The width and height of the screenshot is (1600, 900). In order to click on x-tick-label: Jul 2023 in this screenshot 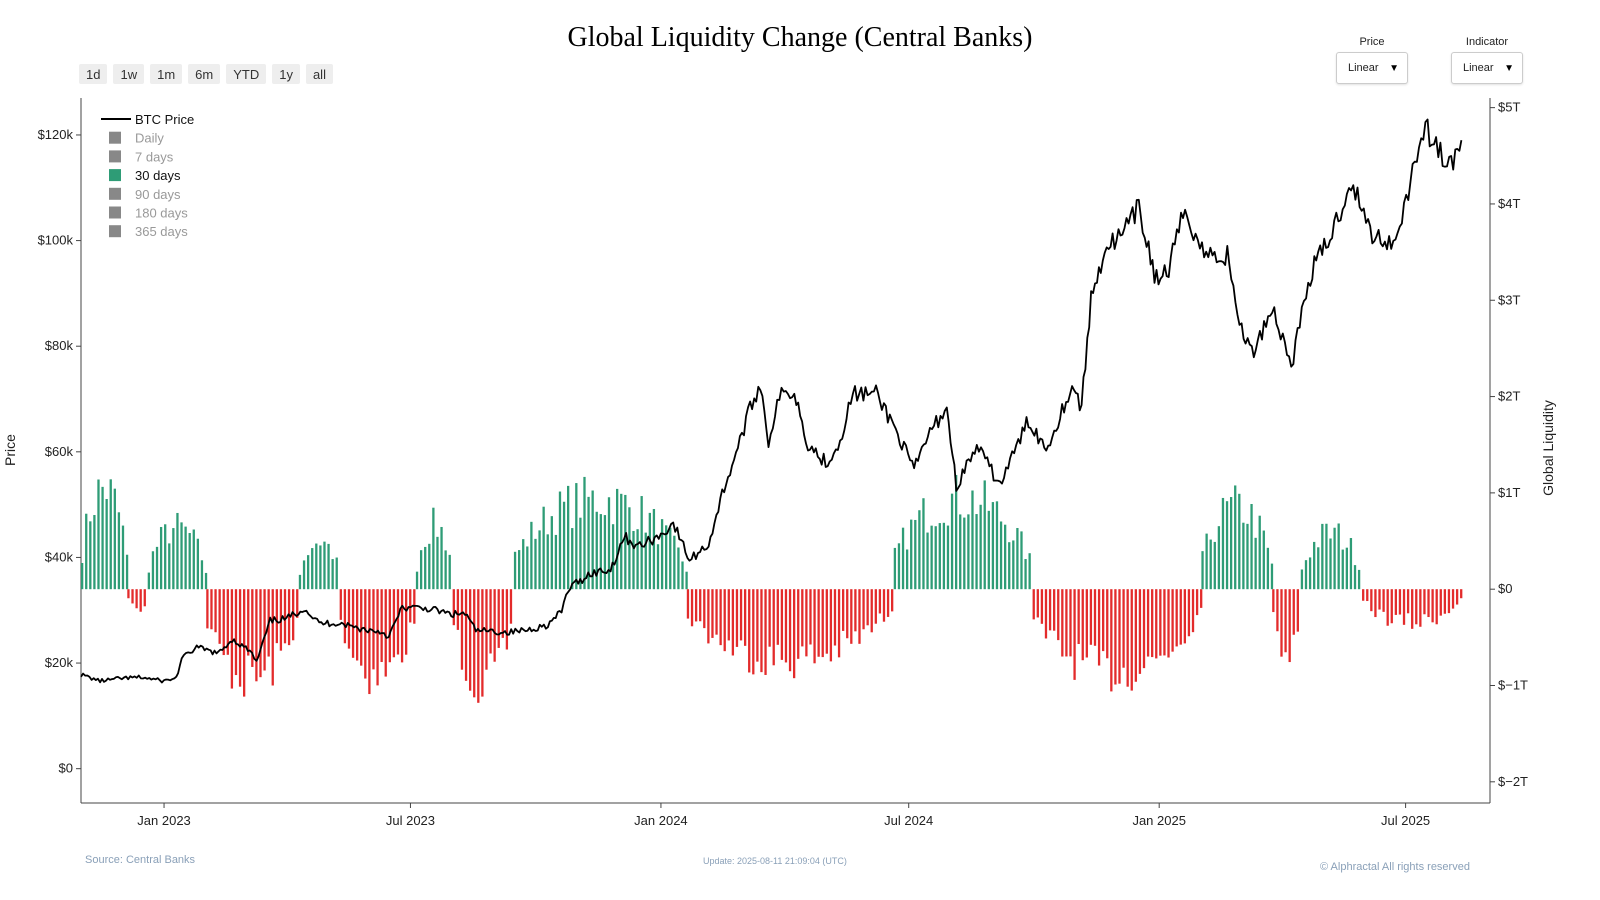, I will do `click(410, 820)`.